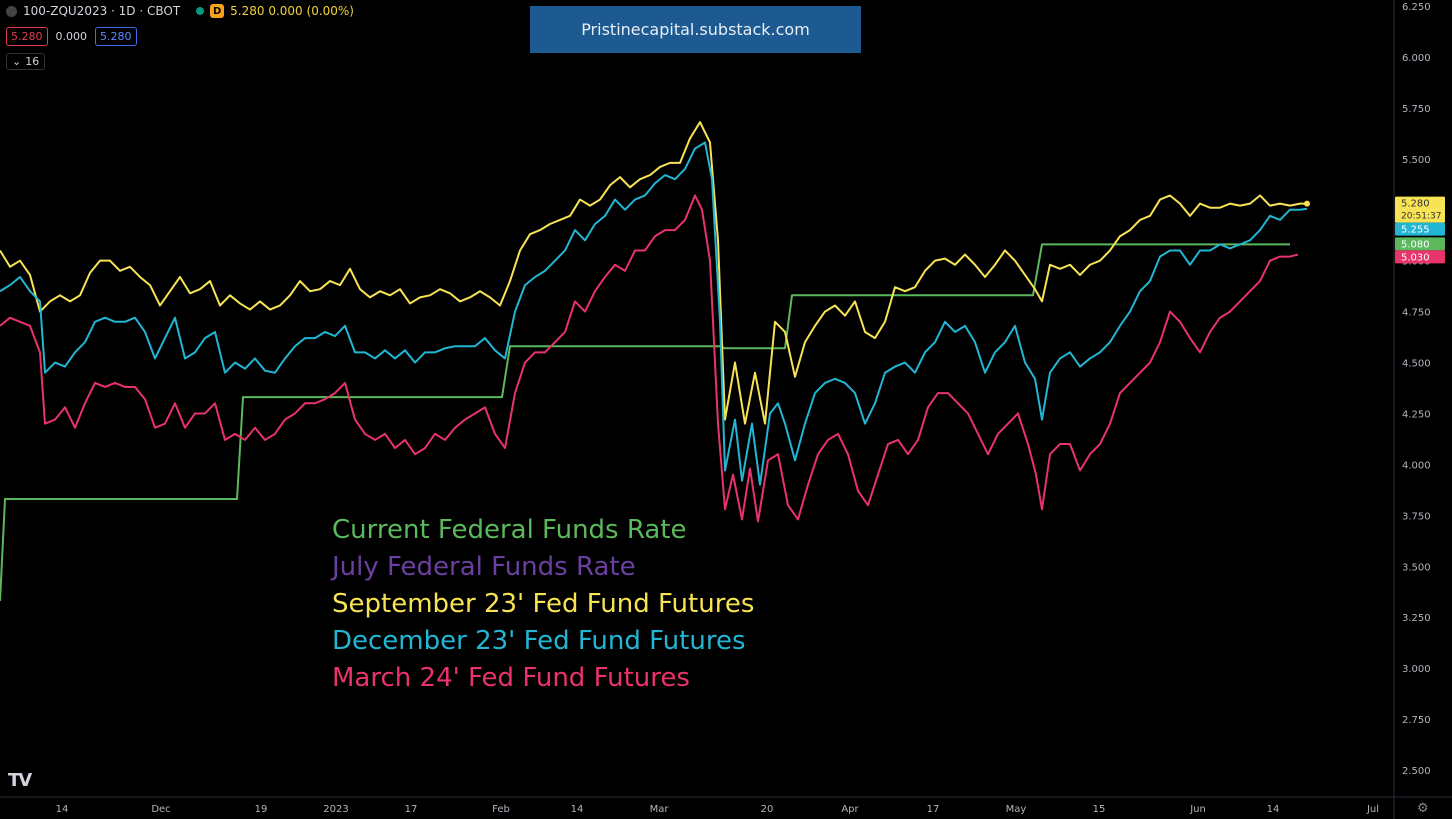 This screenshot has height=819, width=1452. What do you see at coordinates (501, 809) in the screenshot?
I see `x-tick-label: Feb` at bounding box center [501, 809].